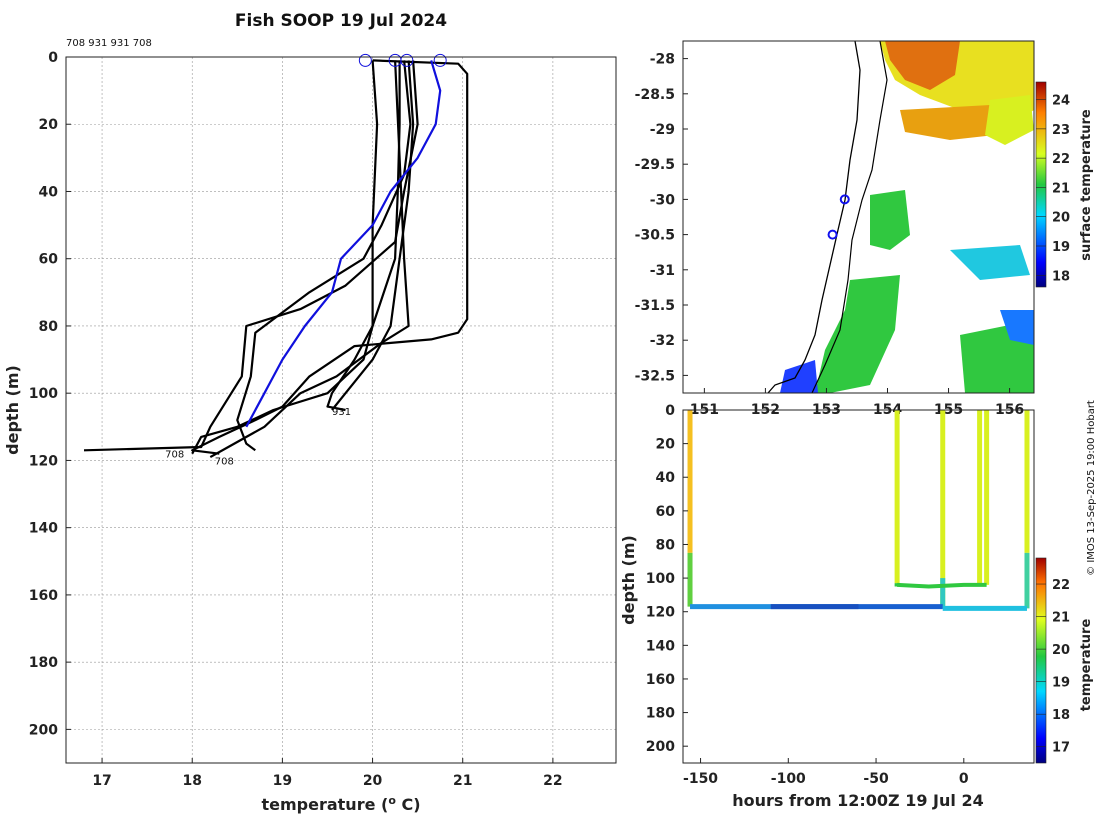  What do you see at coordinates (1061, 101) in the screenshot?
I see `colorbar-tick-label: 24` at bounding box center [1061, 101].